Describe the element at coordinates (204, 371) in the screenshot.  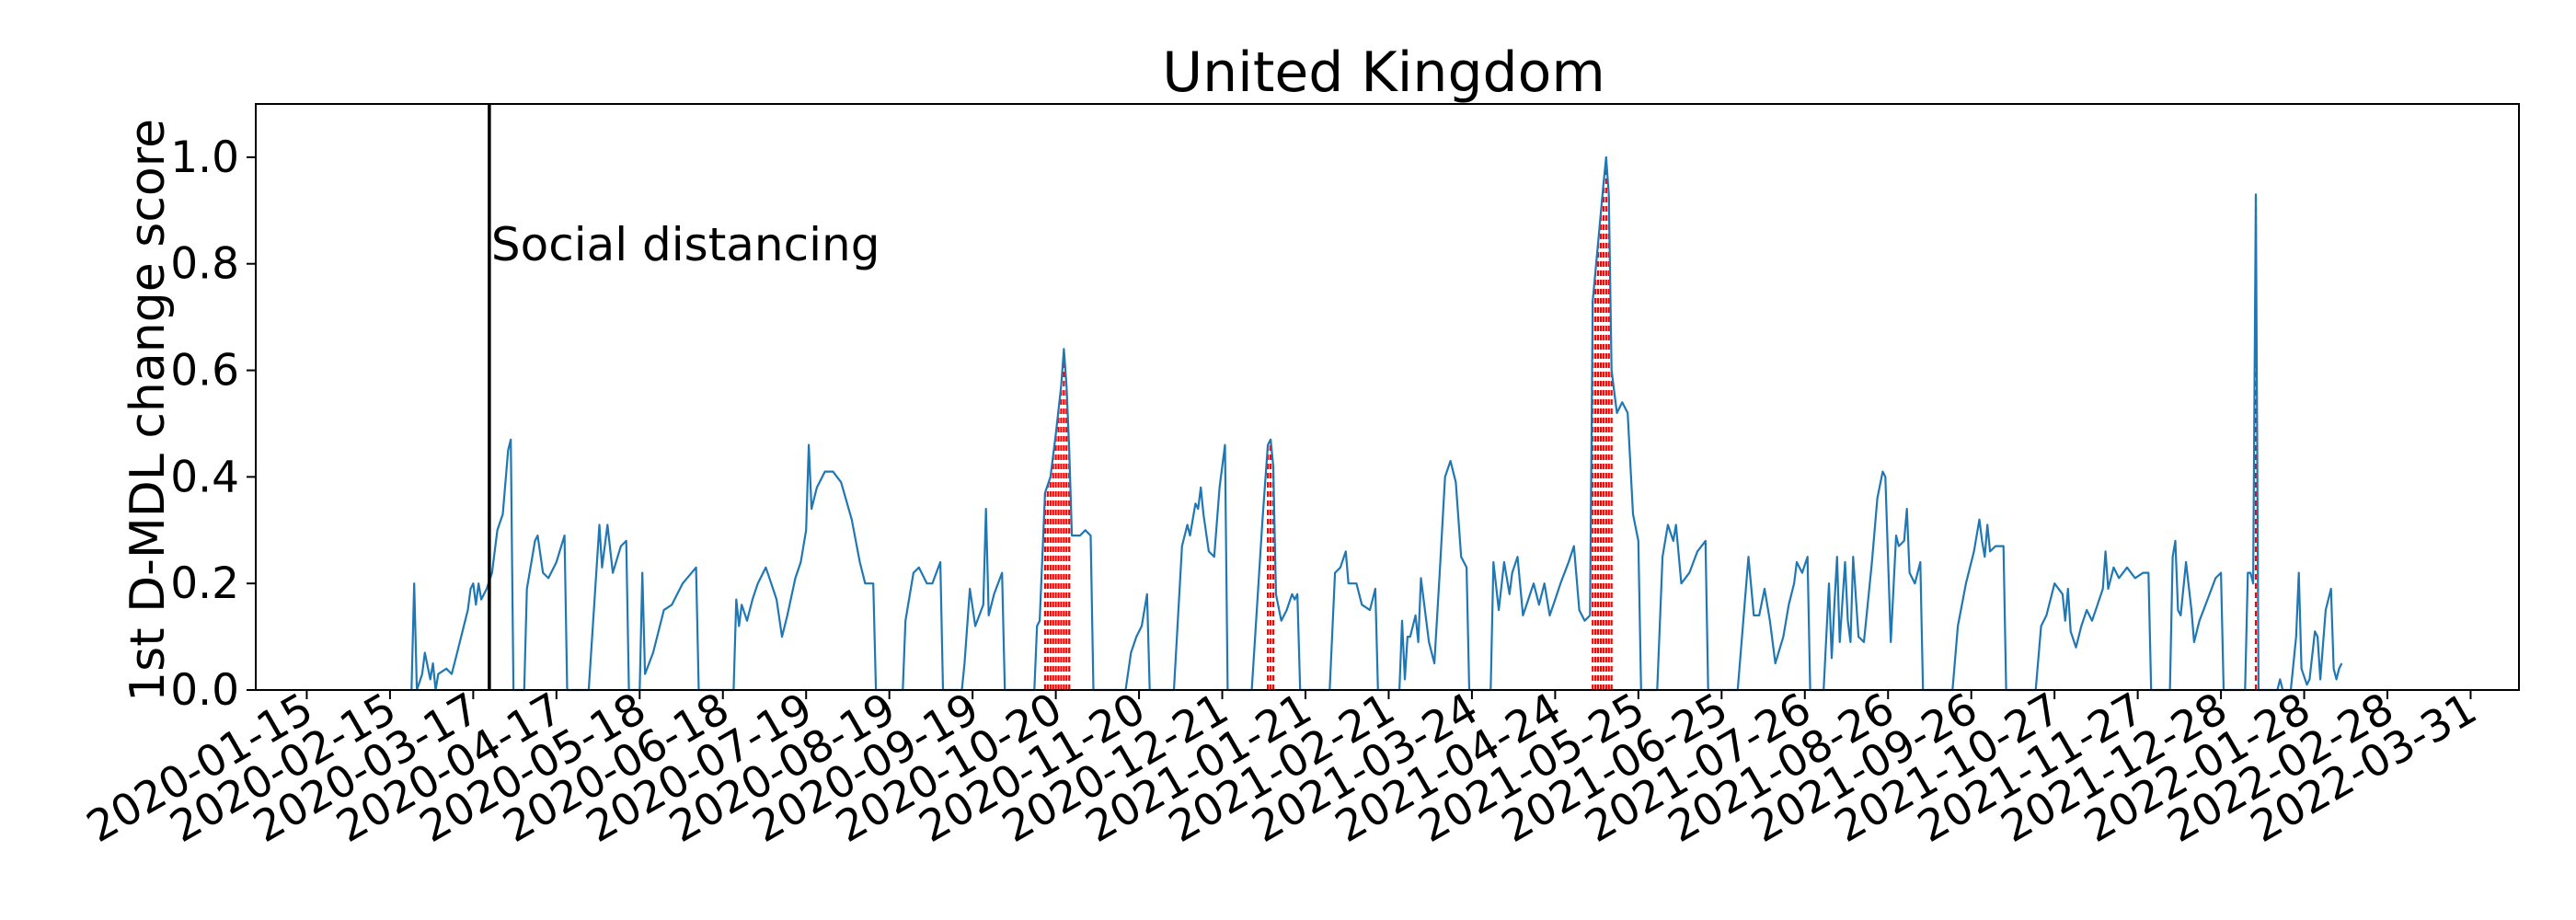
I see `y-tick-label: 0.6` at that location.